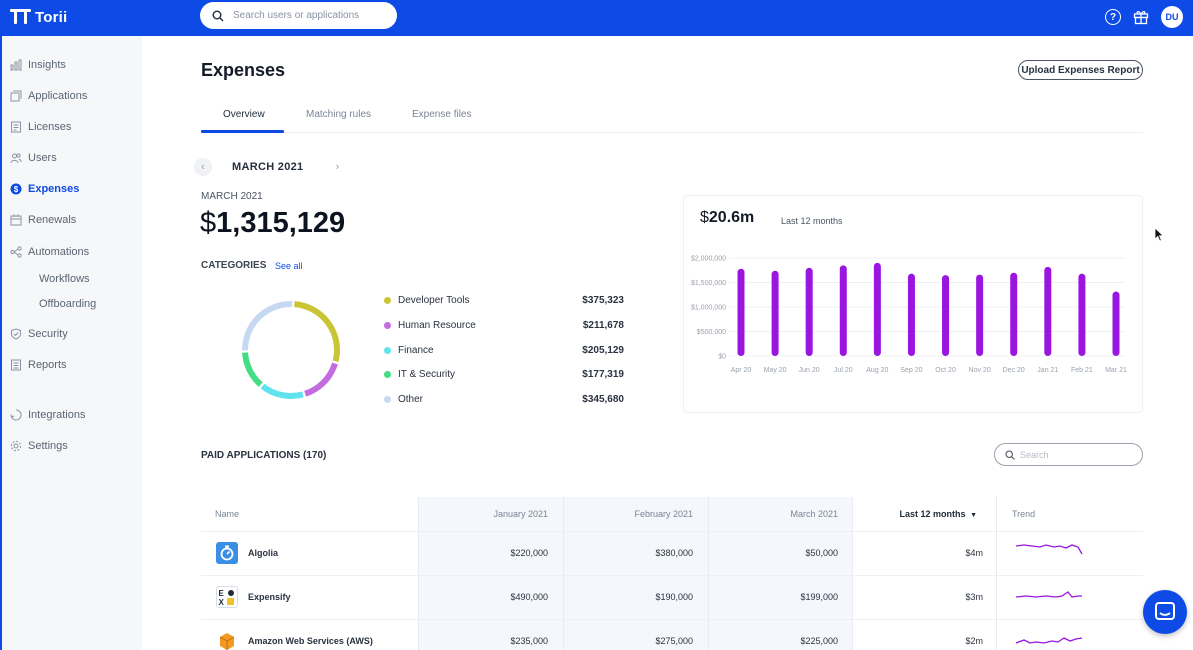 The image size is (1193, 650). I want to click on torii-logo-icon, so click(21, 17).